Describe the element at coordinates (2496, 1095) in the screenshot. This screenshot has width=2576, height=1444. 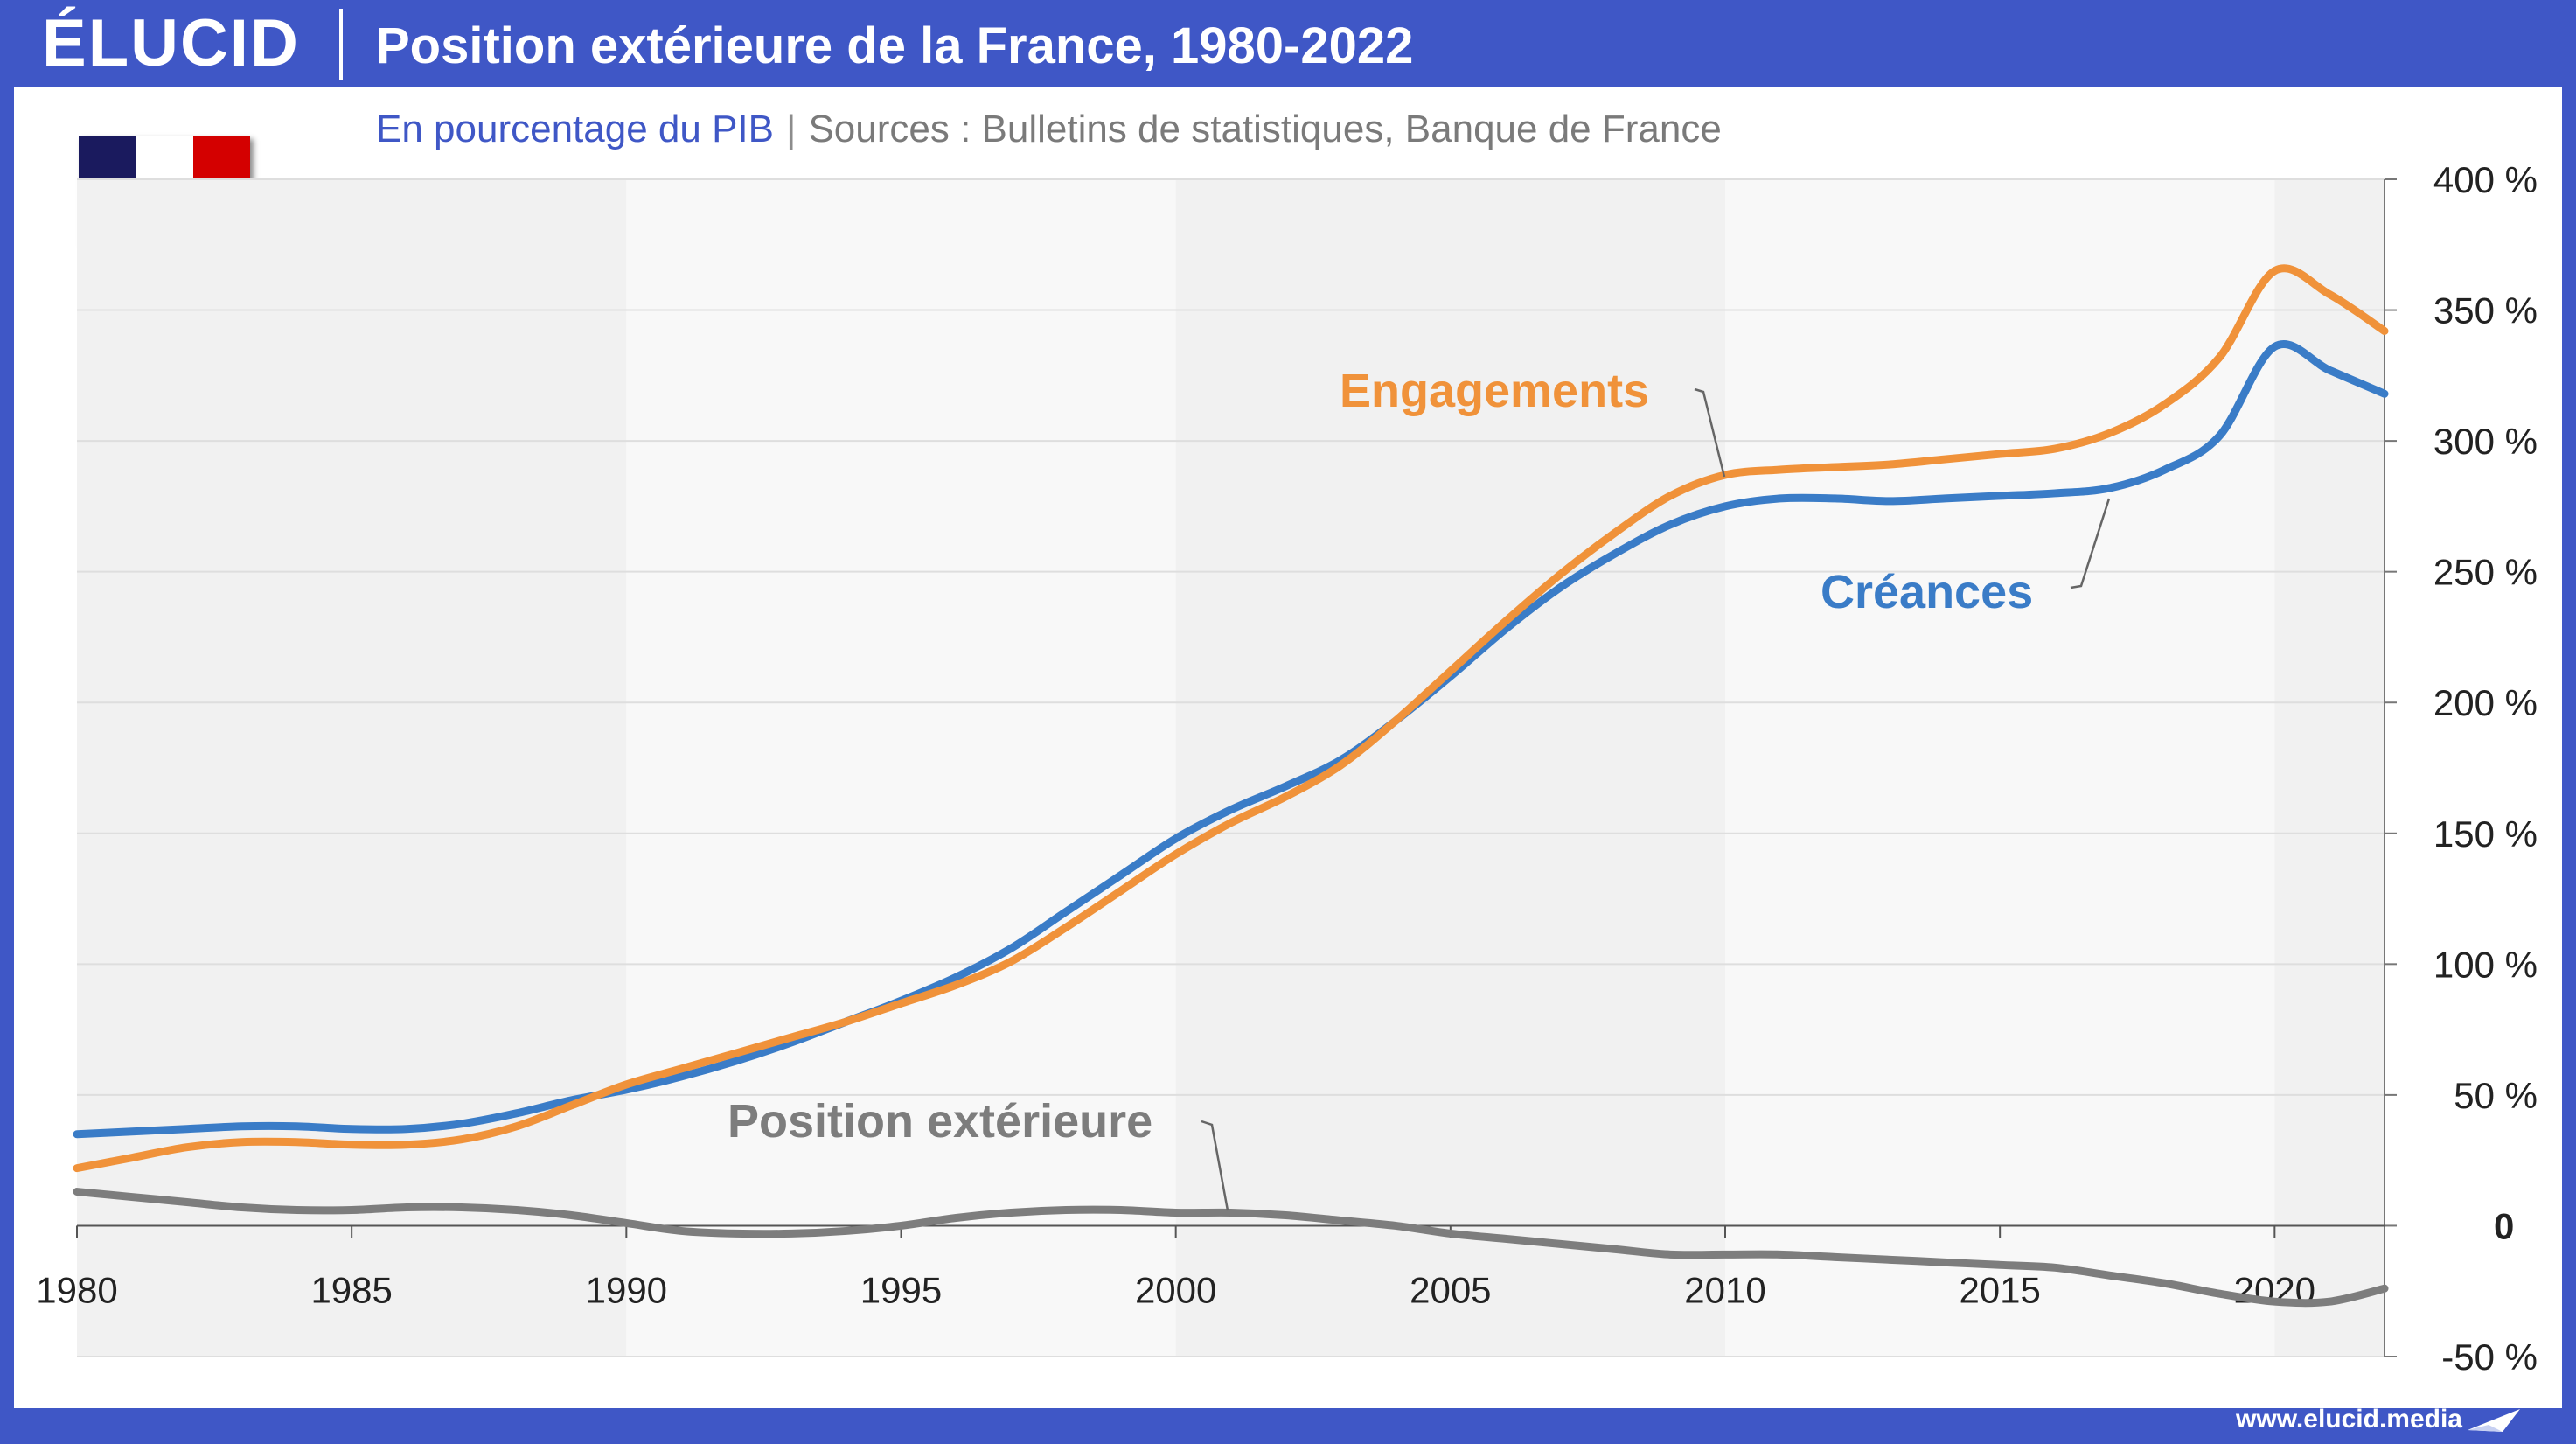
I see `y-tick-label: 50 %` at that location.